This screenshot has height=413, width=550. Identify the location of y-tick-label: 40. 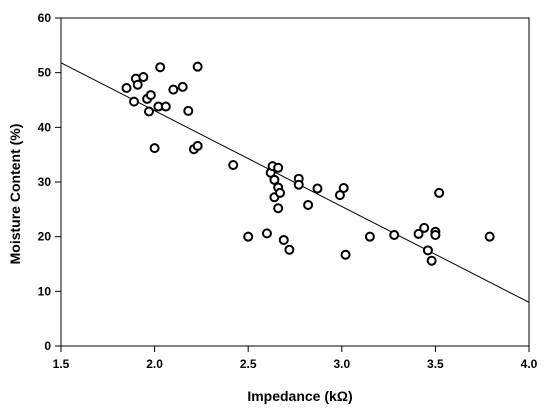
(45, 127).